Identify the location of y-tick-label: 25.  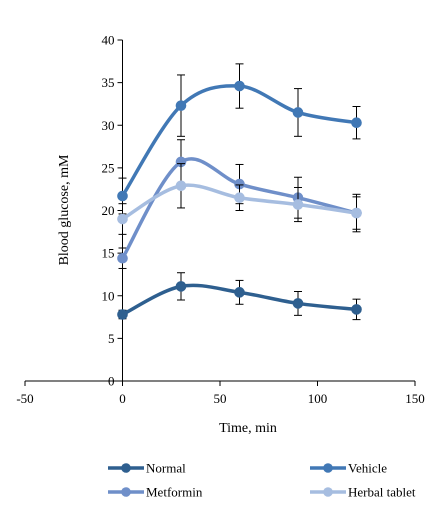
(108, 167).